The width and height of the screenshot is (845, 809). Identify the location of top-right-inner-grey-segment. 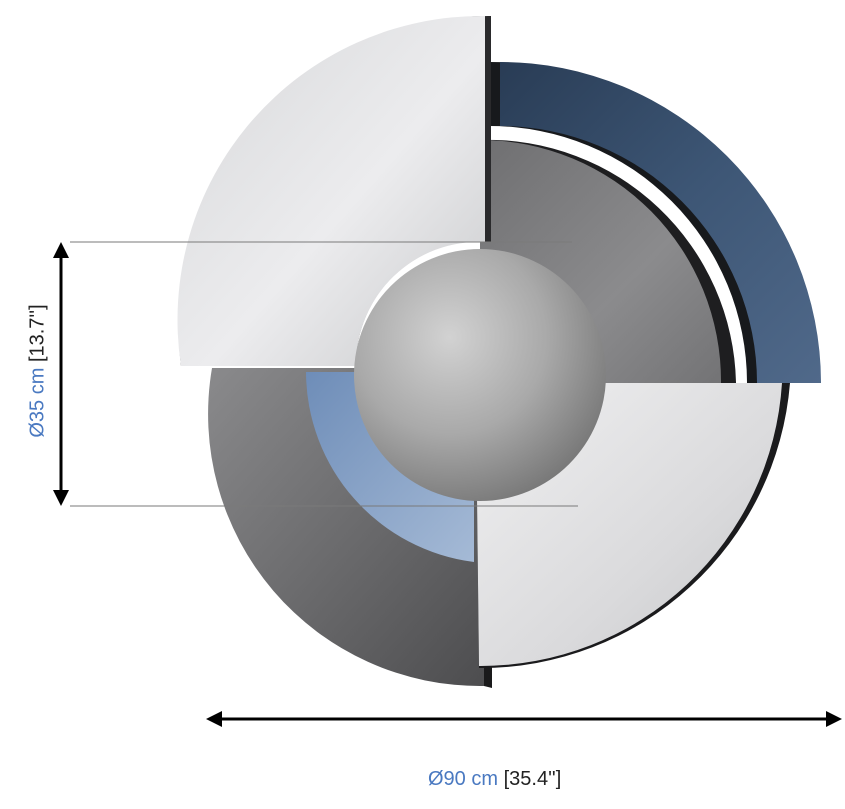
(608, 261).